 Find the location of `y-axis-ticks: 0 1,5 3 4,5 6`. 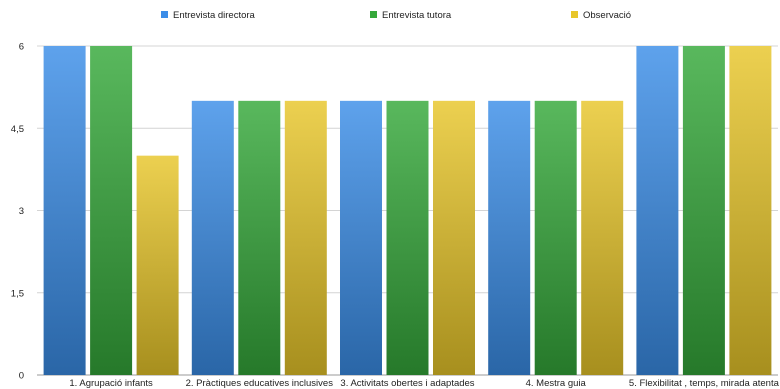

y-axis-ticks: 0 1,5 3 4,5 6 is located at coordinates (17, 212).